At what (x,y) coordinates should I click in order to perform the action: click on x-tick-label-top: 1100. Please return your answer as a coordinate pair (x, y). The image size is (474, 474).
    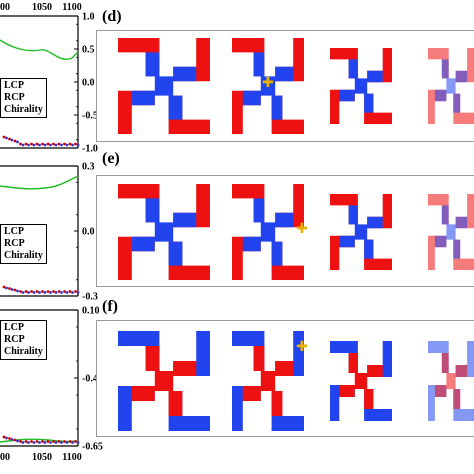
    Looking at the image, I should click on (71, 7).